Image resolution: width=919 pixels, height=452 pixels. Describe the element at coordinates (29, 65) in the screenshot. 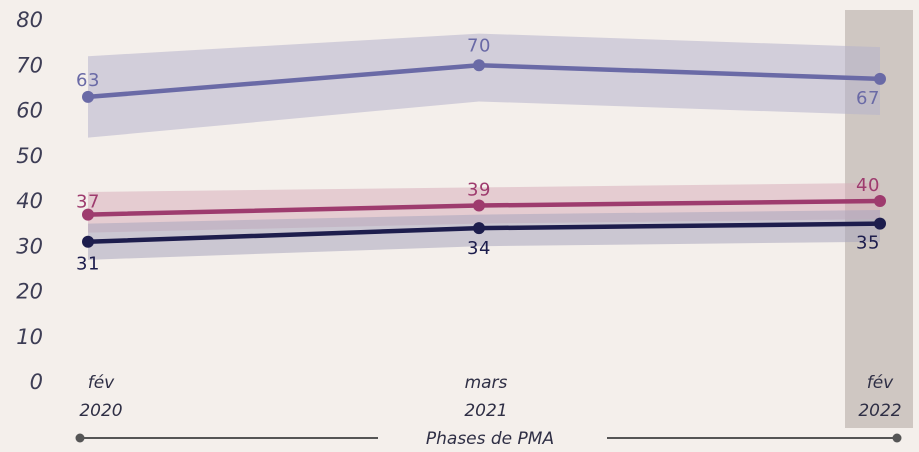

I see `y-tick-label: 70` at that location.